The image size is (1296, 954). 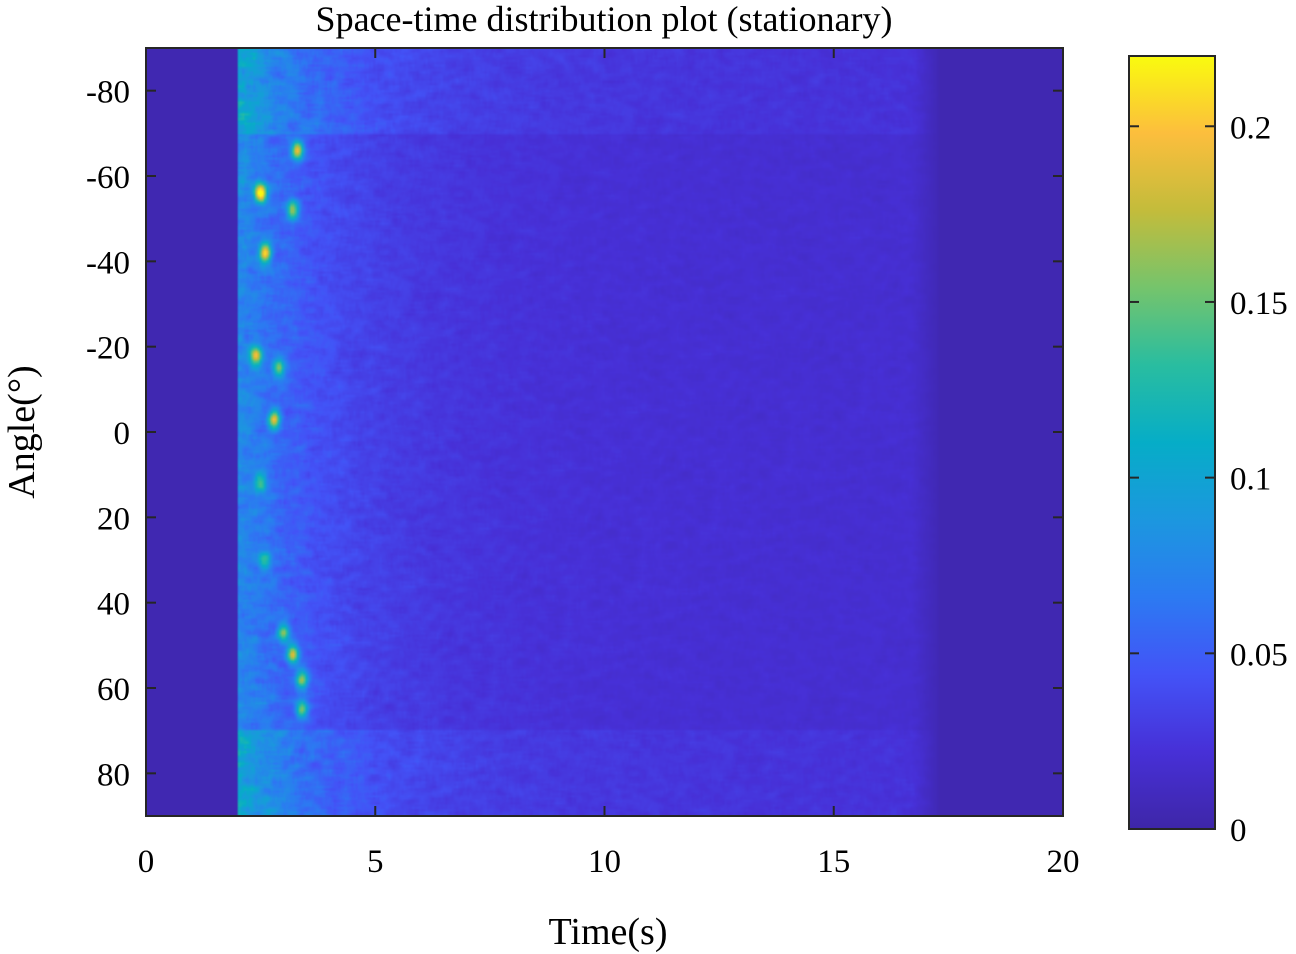 What do you see at coordinates (113, 605) in the screenshot?
I see `y-tick-label: 40` at bounding box center [113, 605].